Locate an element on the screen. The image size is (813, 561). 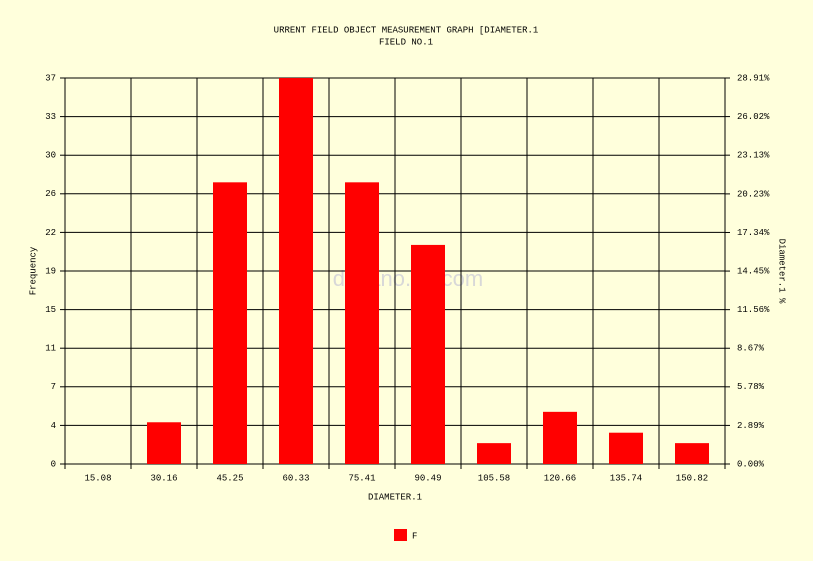
y2-tick-label: 8.67% is located at coordinates (751, 349).